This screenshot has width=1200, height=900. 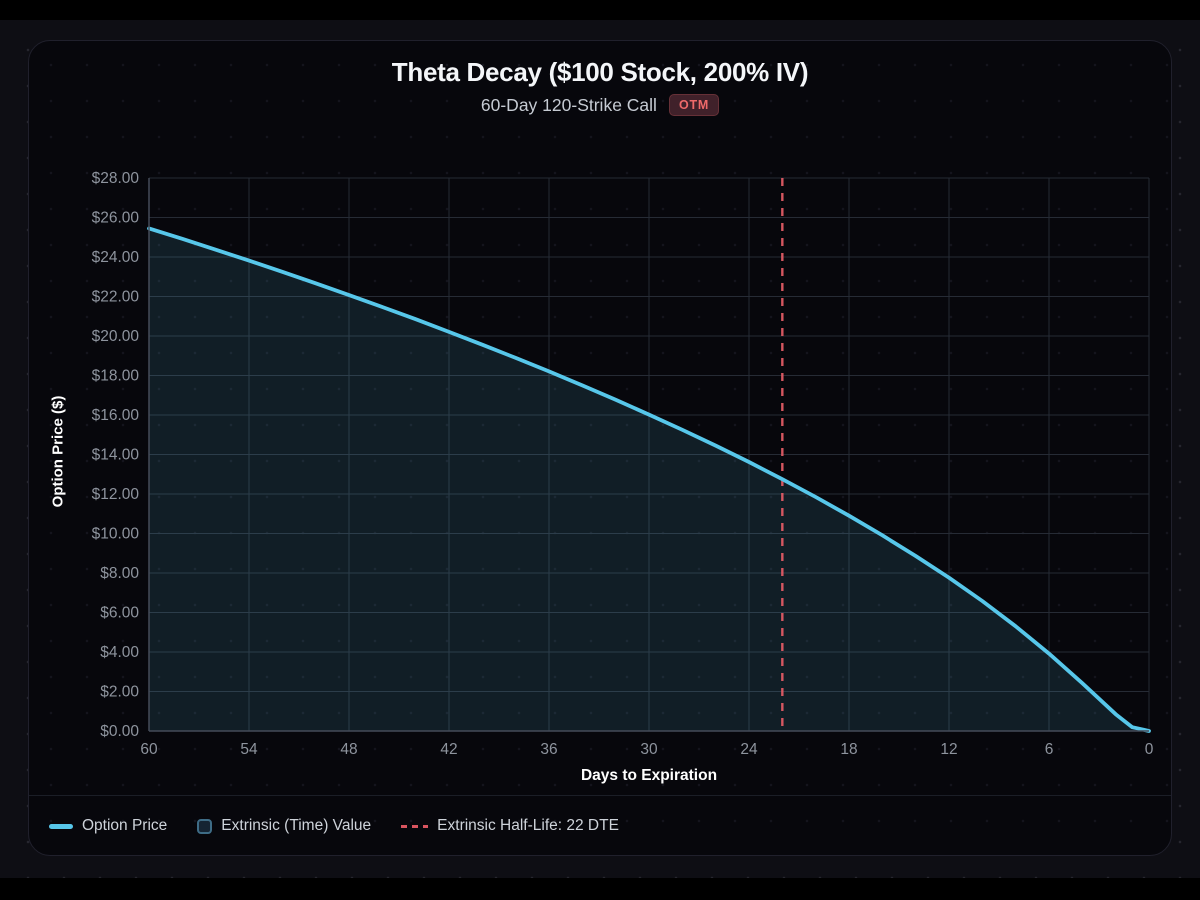 What do you see at coordinates (694, 105) in the screenshot?
I see `otm-badge: OTM` at bounding box center [694, 105].